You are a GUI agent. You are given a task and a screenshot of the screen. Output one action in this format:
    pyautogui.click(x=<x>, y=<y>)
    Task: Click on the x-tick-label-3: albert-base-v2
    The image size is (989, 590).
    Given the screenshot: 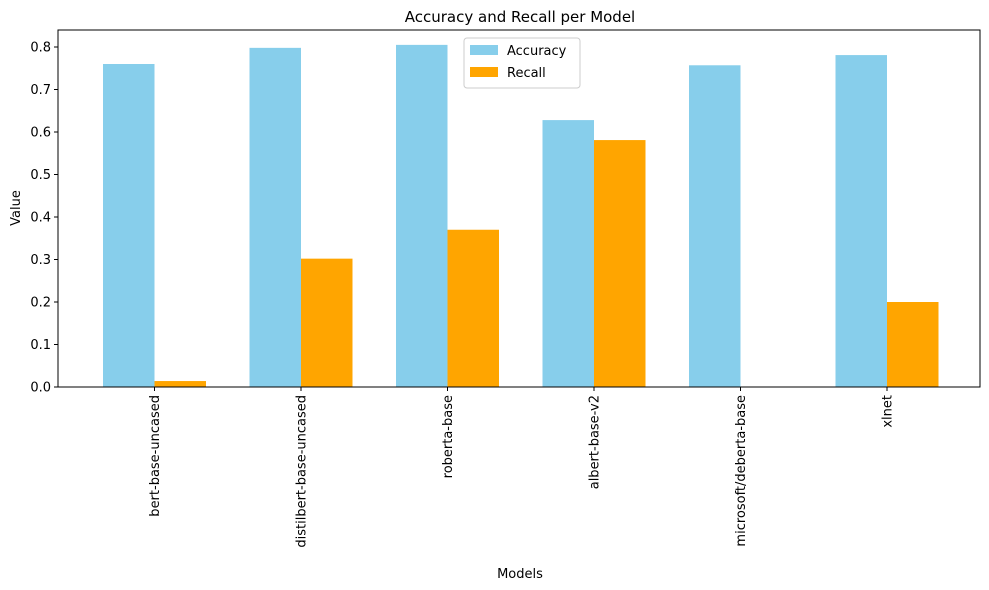 What is the action you would take?
    pyautogui.click(x=595, y=442)
    